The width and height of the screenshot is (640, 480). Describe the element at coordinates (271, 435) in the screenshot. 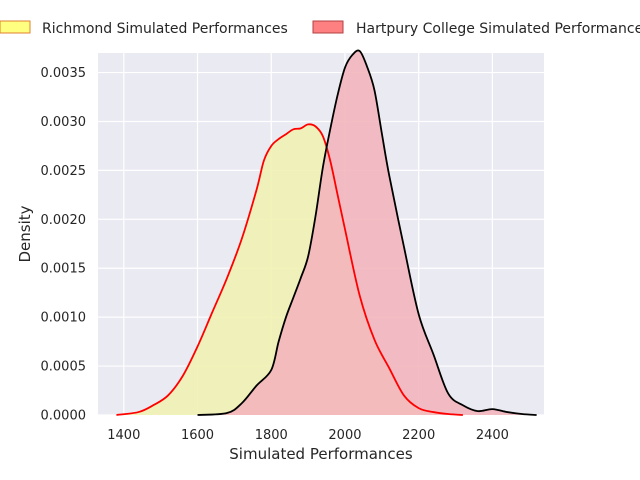

I see `x-tick-label: 1800` at that location.